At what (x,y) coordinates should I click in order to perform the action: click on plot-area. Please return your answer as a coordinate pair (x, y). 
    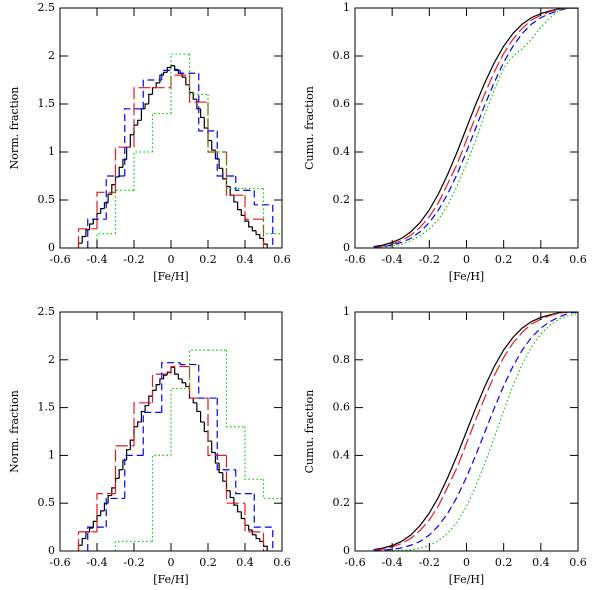
    Looking at the image, I should click on (475, 431).